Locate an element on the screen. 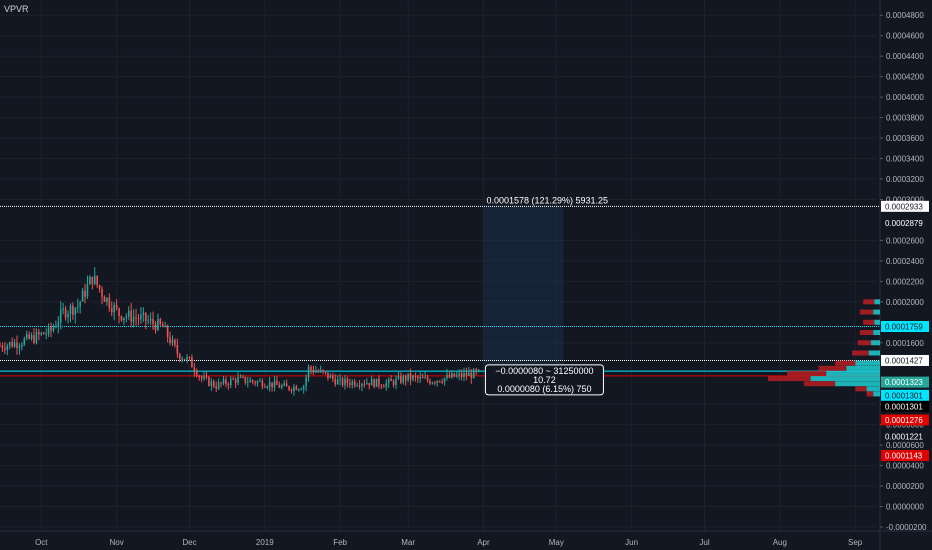 The height and width of the screenshot is (550, 932). x-tick-label: Sep is located at coordinates (855, 542).